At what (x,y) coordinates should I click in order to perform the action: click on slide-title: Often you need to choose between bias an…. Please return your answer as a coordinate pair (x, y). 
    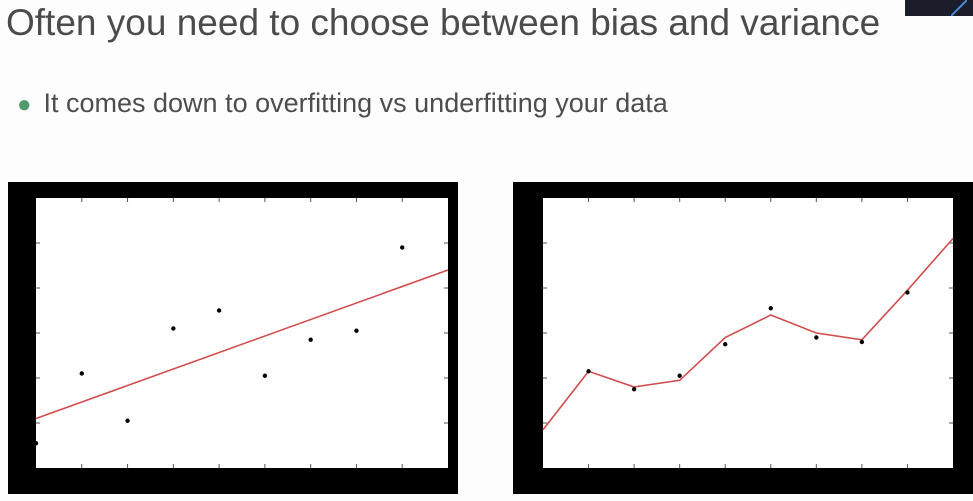
    Looking at the image, I should click on (443, 22).